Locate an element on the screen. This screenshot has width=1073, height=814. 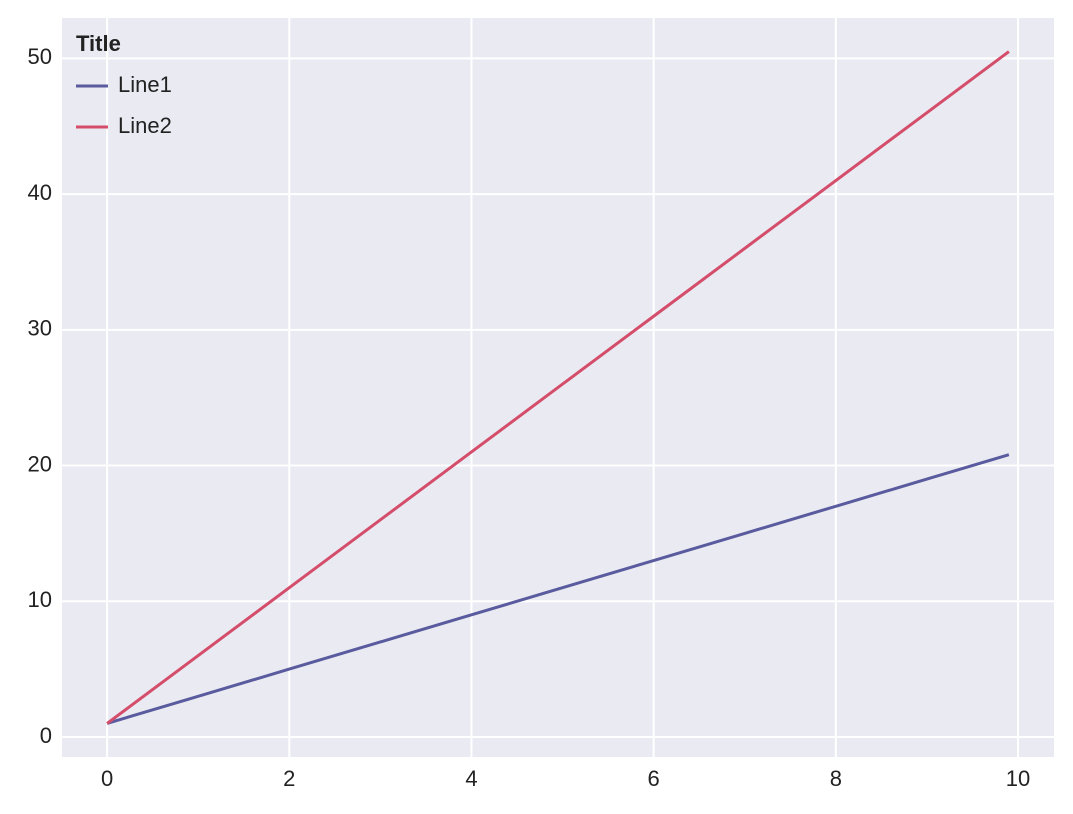
x-tick-label: 2 is located at coordinates (289, 778).